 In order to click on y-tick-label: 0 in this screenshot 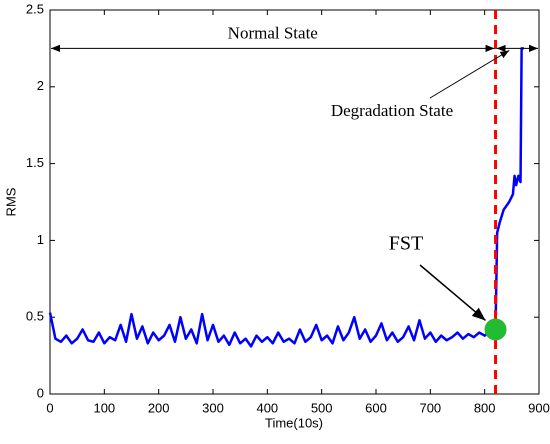, I will do `click(40, 392)`.